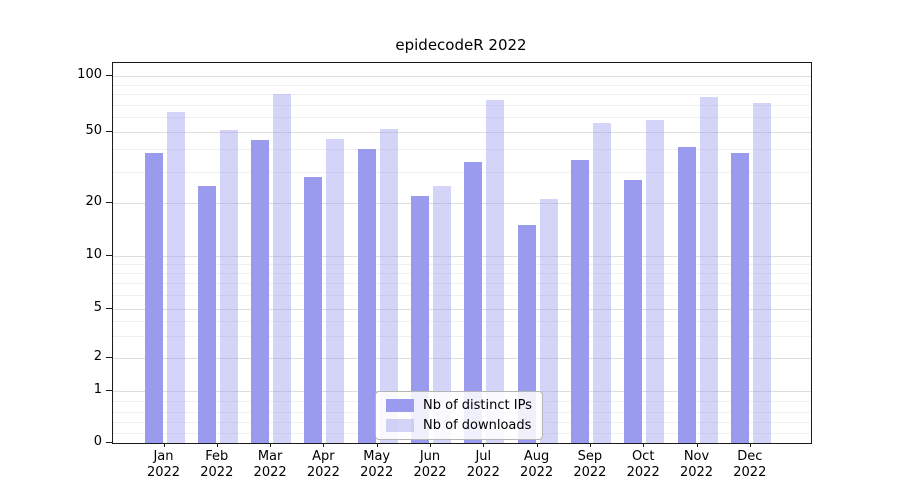  I want to click on y-tick-label-1: 1, so click(97, 389).